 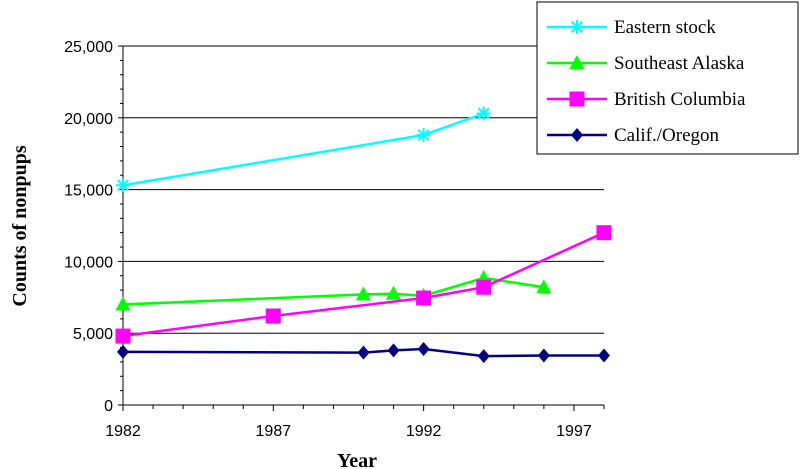 I want to click on y-tick-label: 15,000, so click(x=88, y=191).